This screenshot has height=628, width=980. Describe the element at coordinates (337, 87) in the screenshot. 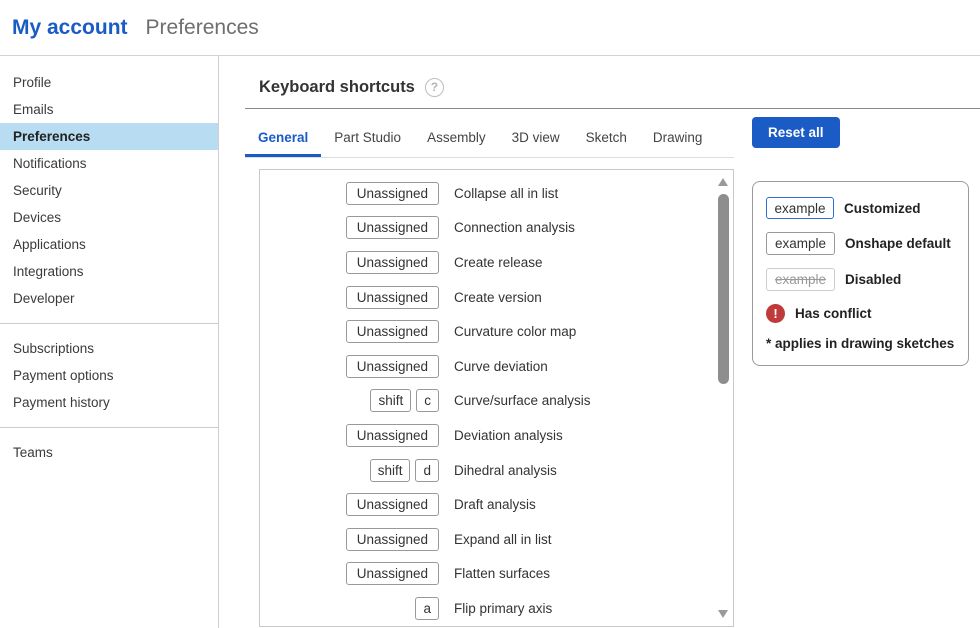

I see `section-title: Keyboard shortcuts` at that location.